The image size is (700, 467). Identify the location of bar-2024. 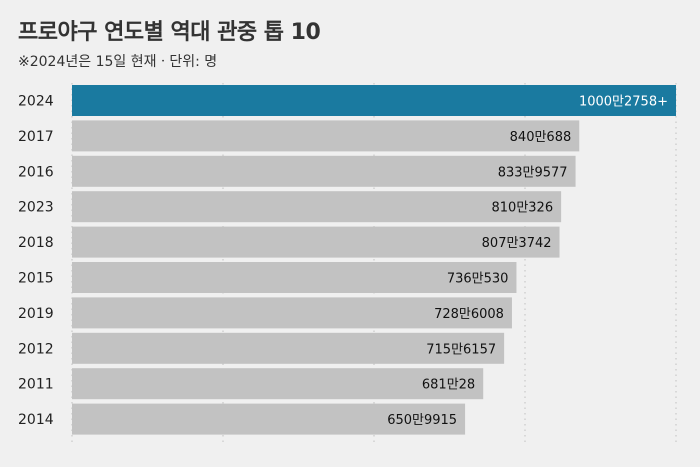
(374, 100).